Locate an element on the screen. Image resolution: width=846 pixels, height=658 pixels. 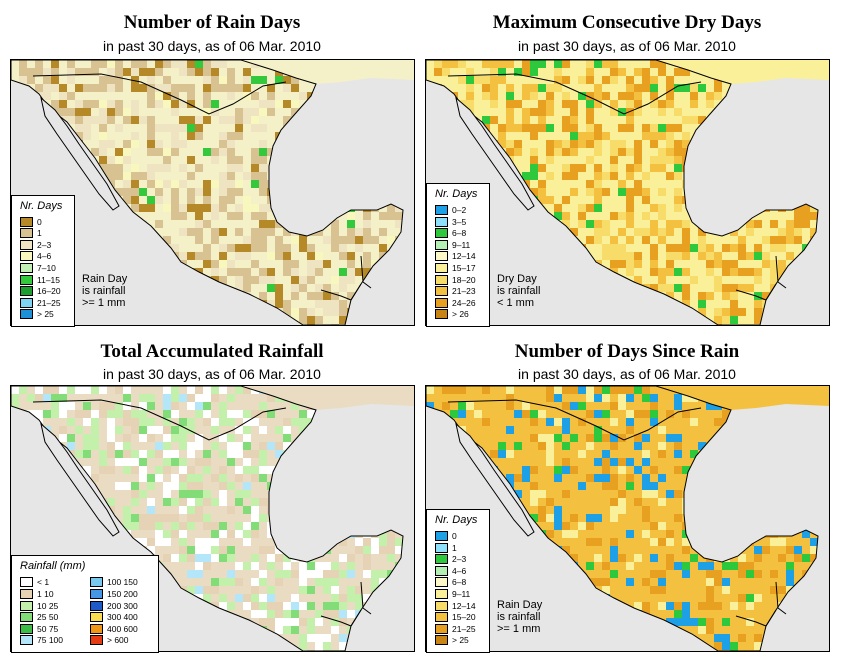
panel-subtitle: in past 30 days, as of 06 Mar. 2010 is located at coordinates (212, 374).